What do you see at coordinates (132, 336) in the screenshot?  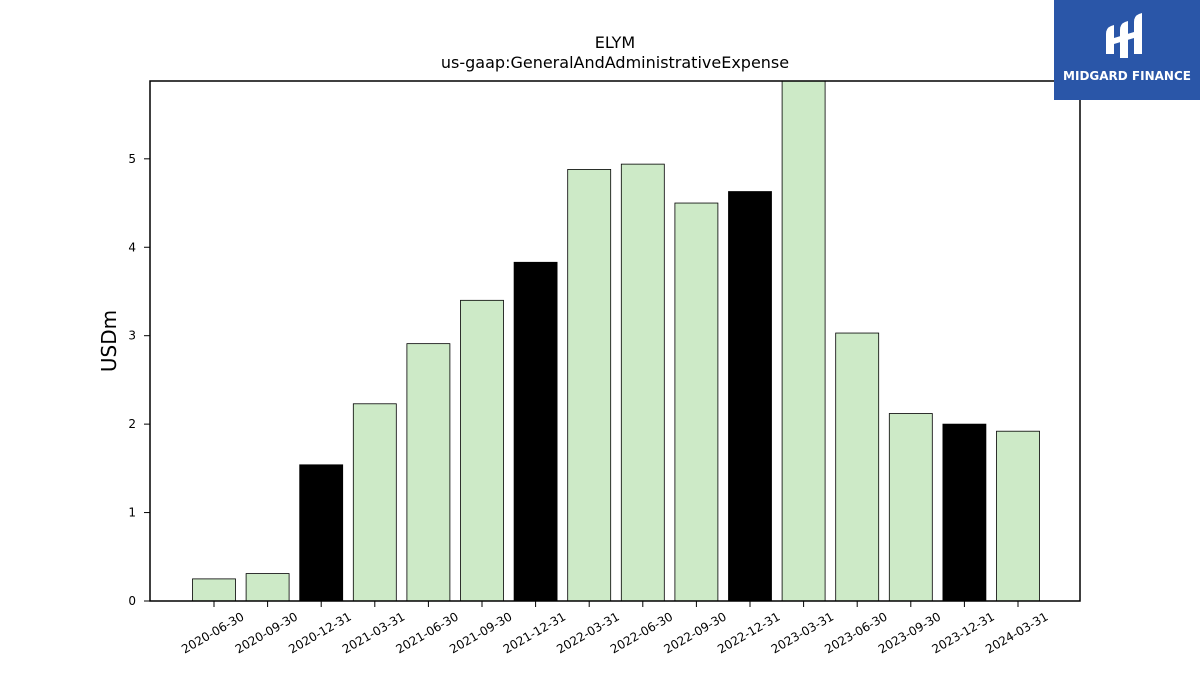 I see `y-tick-label: 3` at bounding box center [132, 336].